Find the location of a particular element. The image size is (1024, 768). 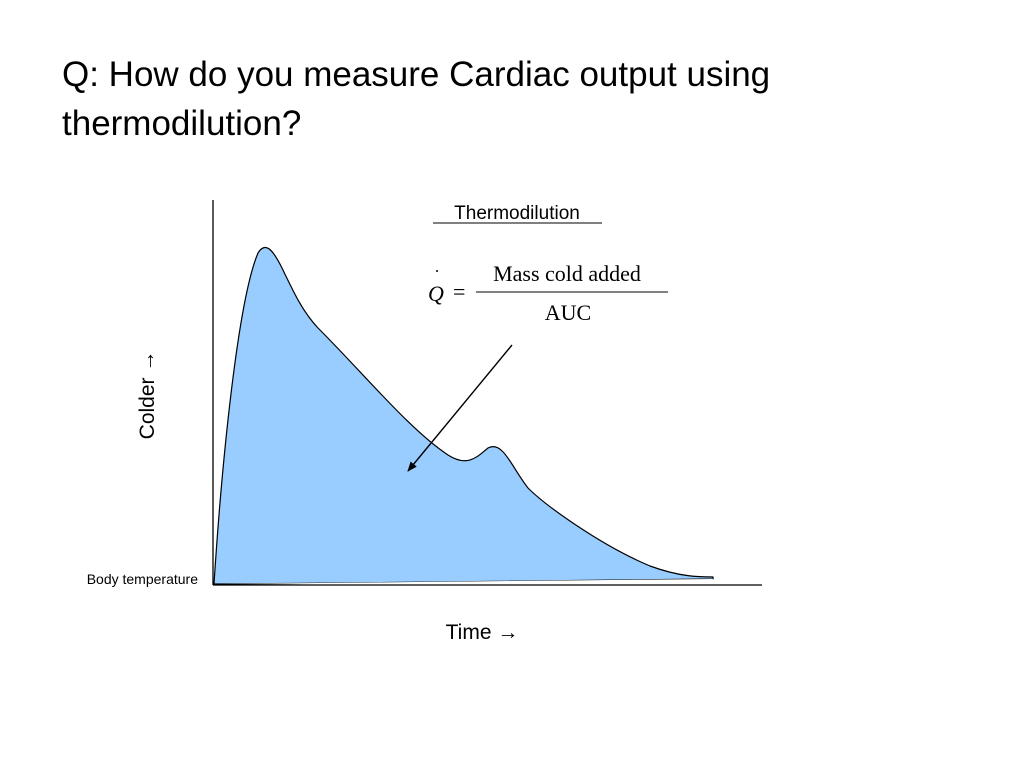

baseline-gap is located at coordinates (463, 581).